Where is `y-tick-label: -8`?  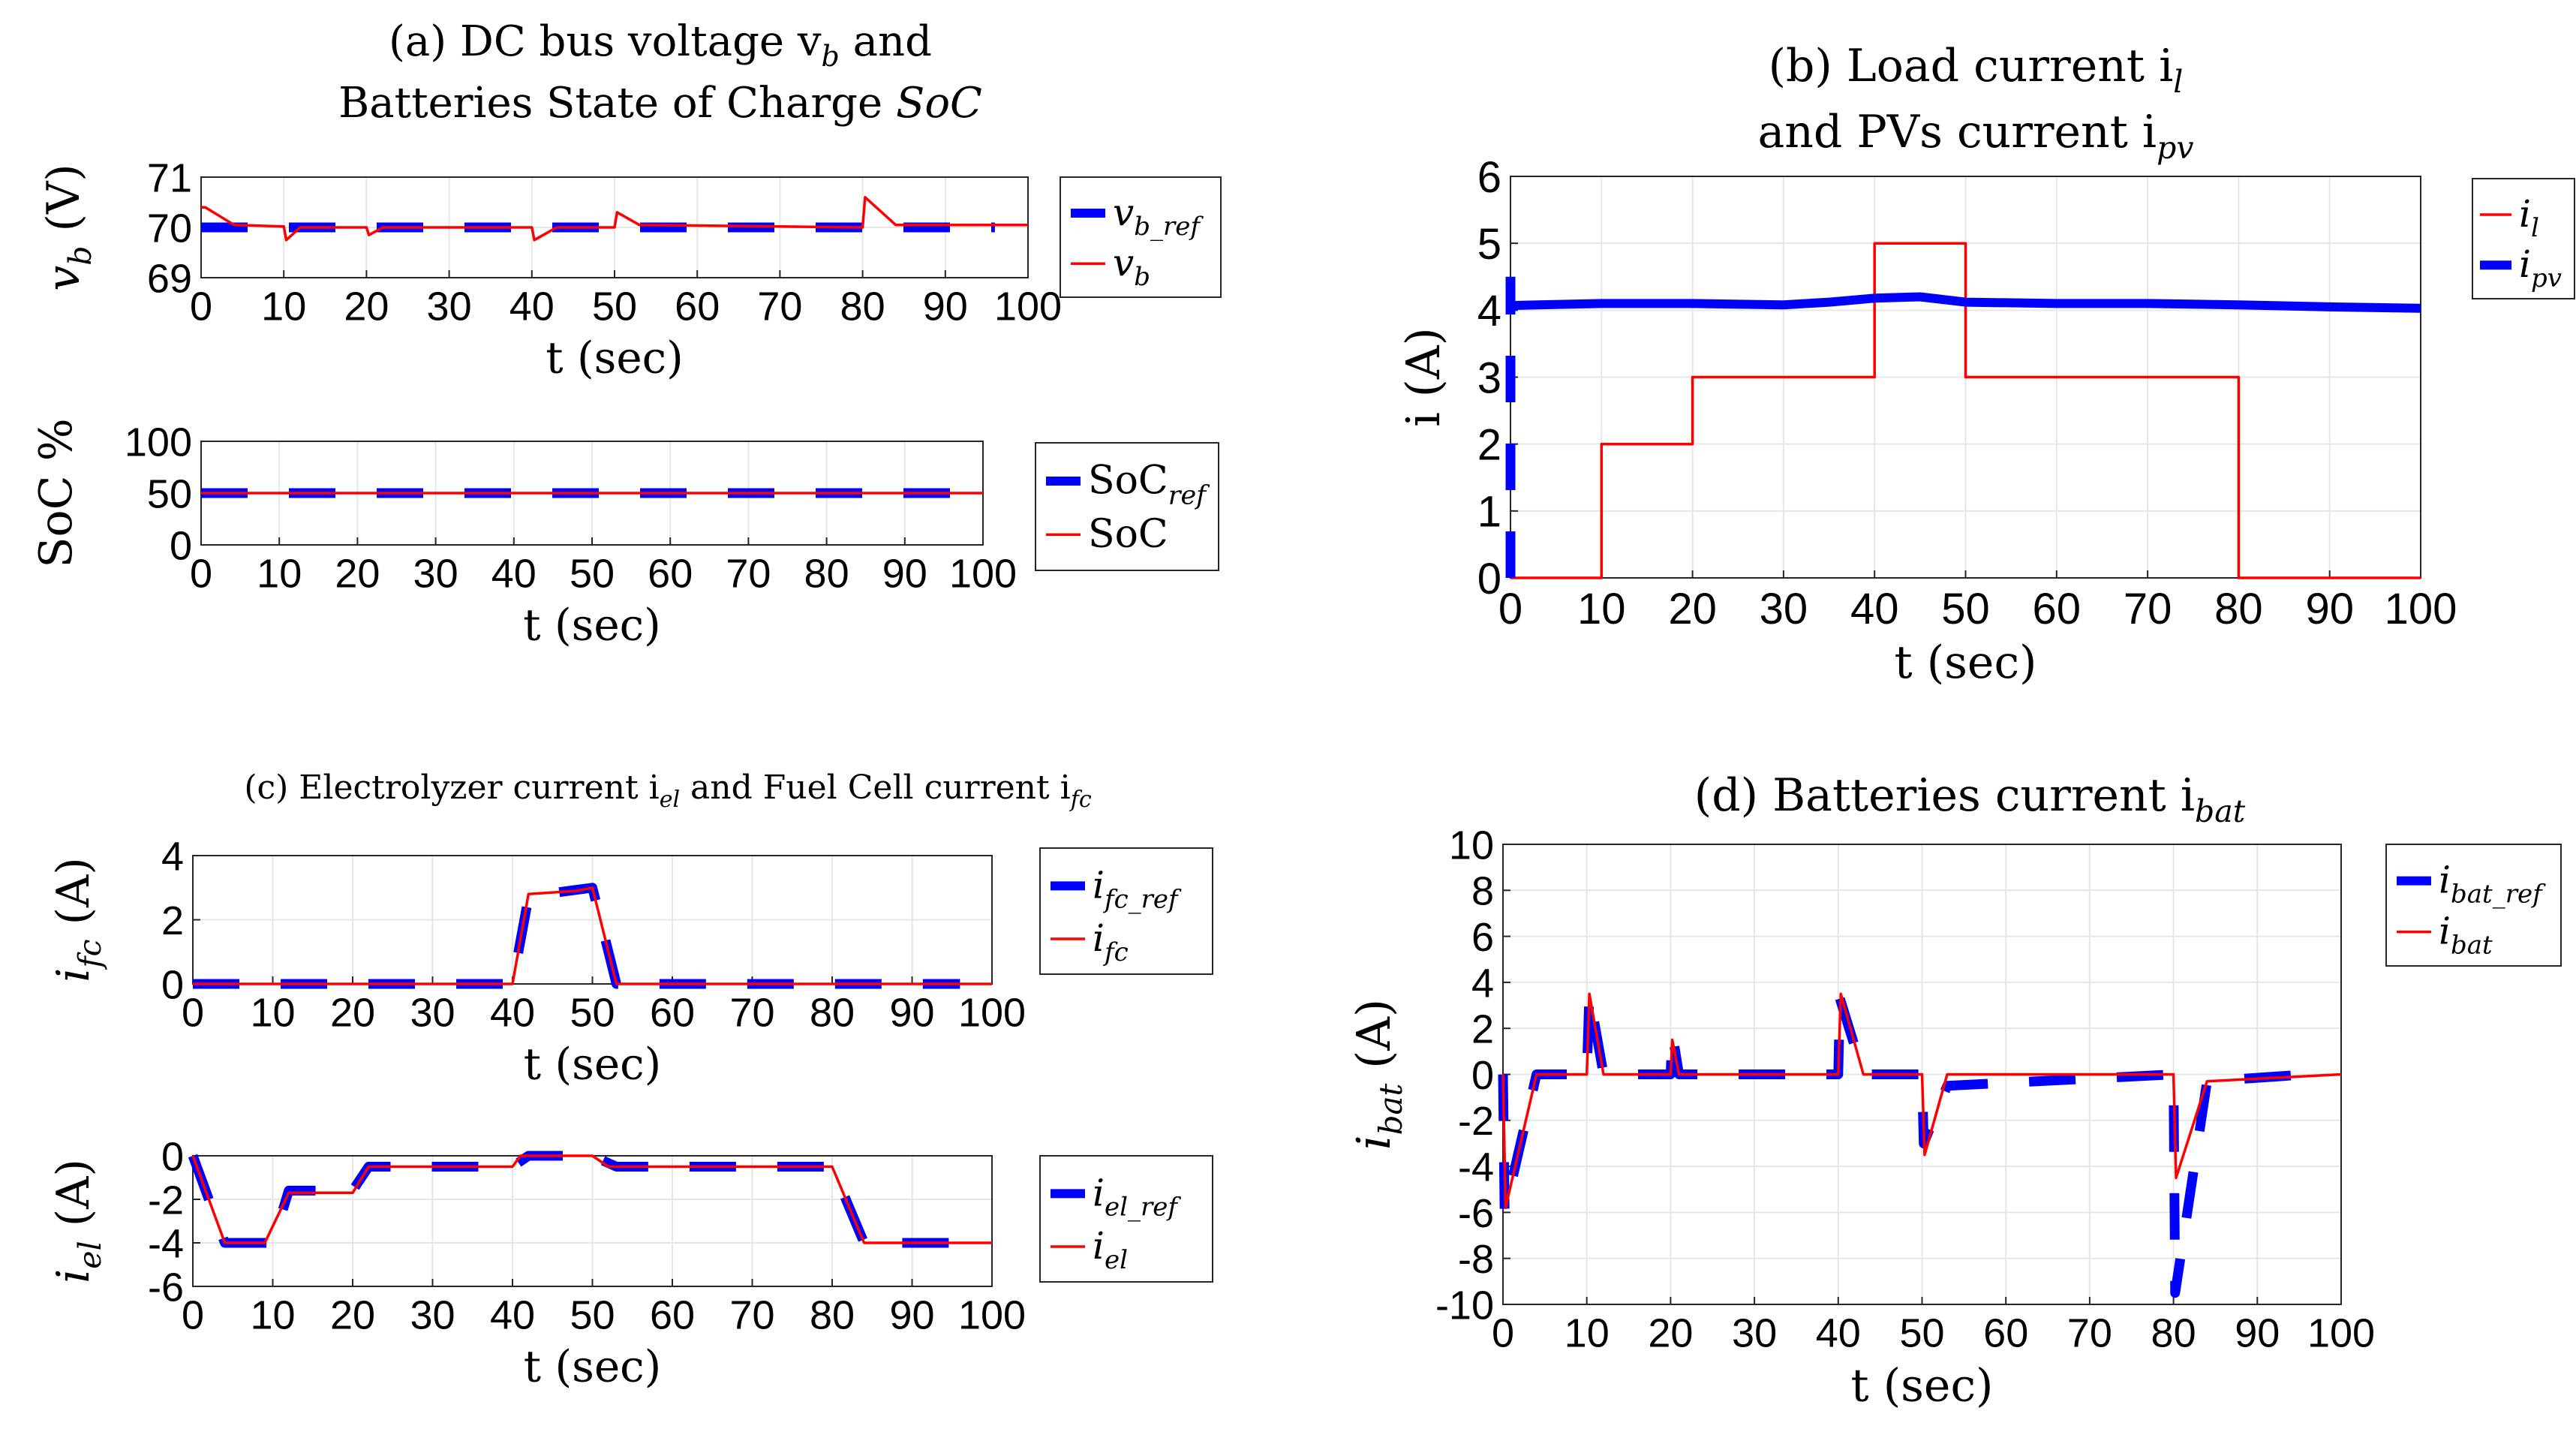 y-tick-label: -8 is located at coordinates (1476, 1259).